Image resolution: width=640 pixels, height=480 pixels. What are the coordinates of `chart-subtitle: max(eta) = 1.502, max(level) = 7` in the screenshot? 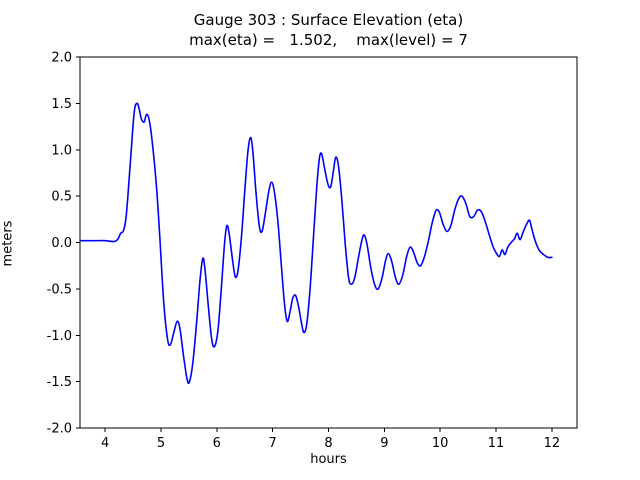 It's located at (328, 40).